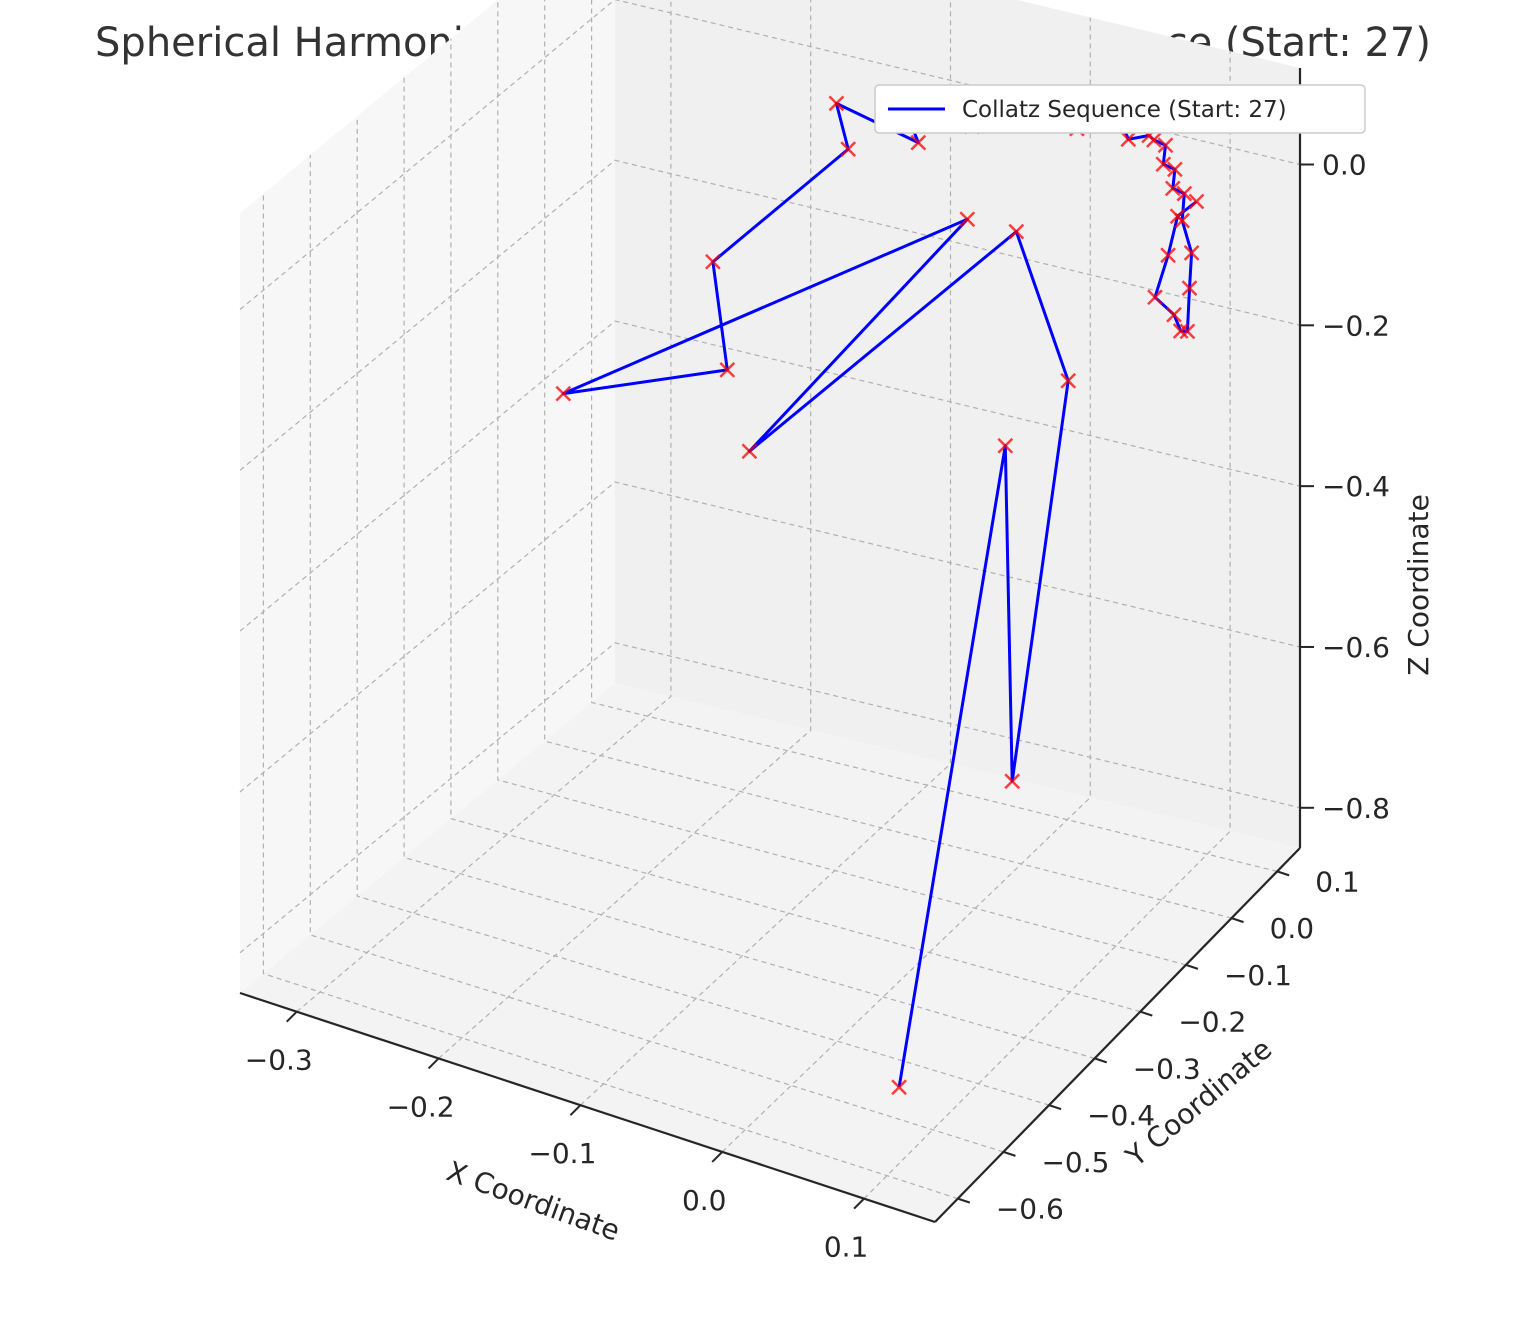  I want to click on z-tick-label: −0.4, so click(1356, 486).